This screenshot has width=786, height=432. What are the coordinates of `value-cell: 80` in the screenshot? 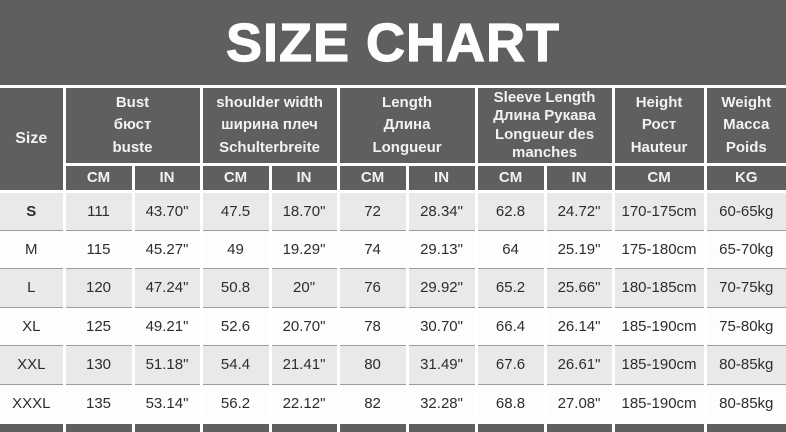 It's located at (372, 365).